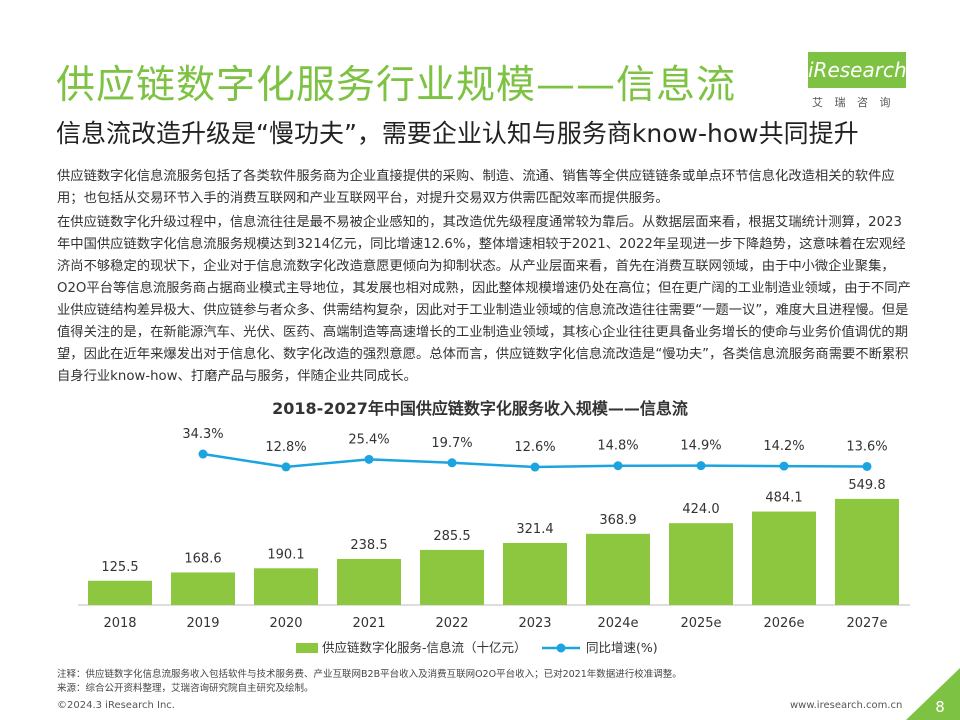 Image resolution: width=960 pixels, height=720 pixels. I want to click on x-tick-label: 2022, so click(451, 623).